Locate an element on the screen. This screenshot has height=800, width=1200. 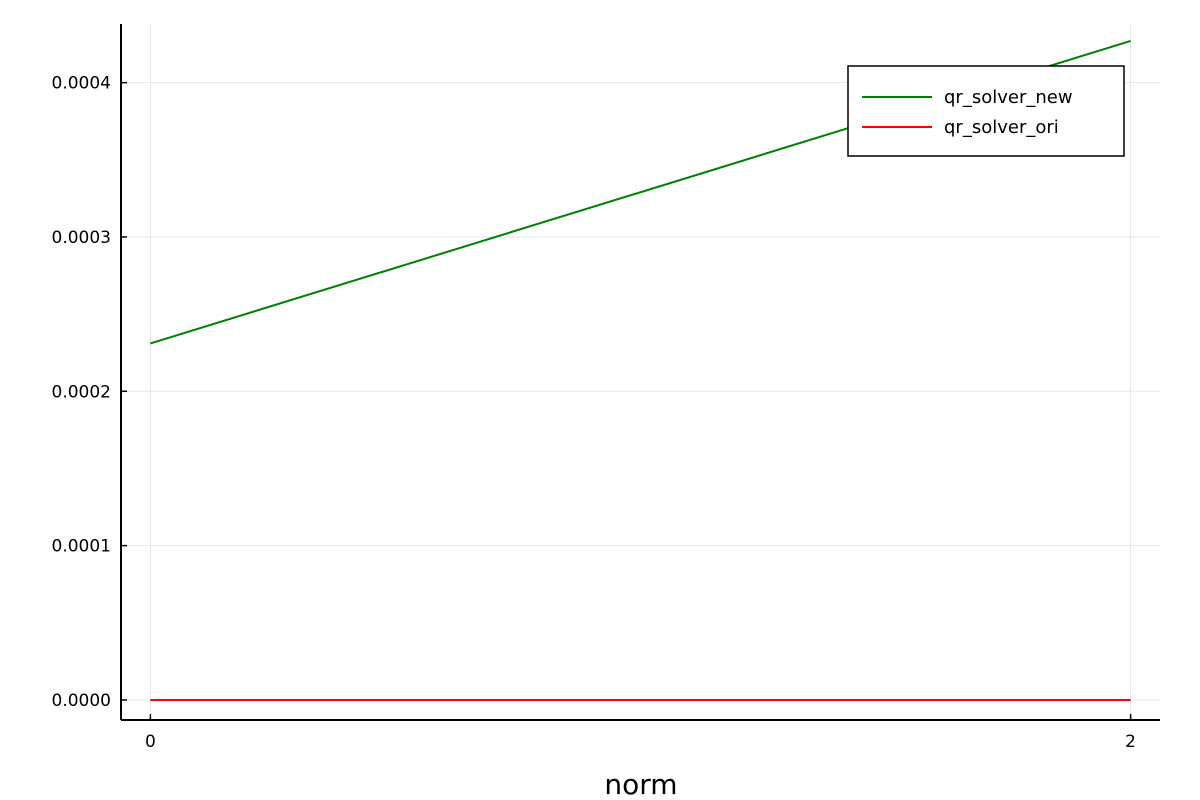
y-tick-label: 0.0004 is located at coordinates (81, 84).